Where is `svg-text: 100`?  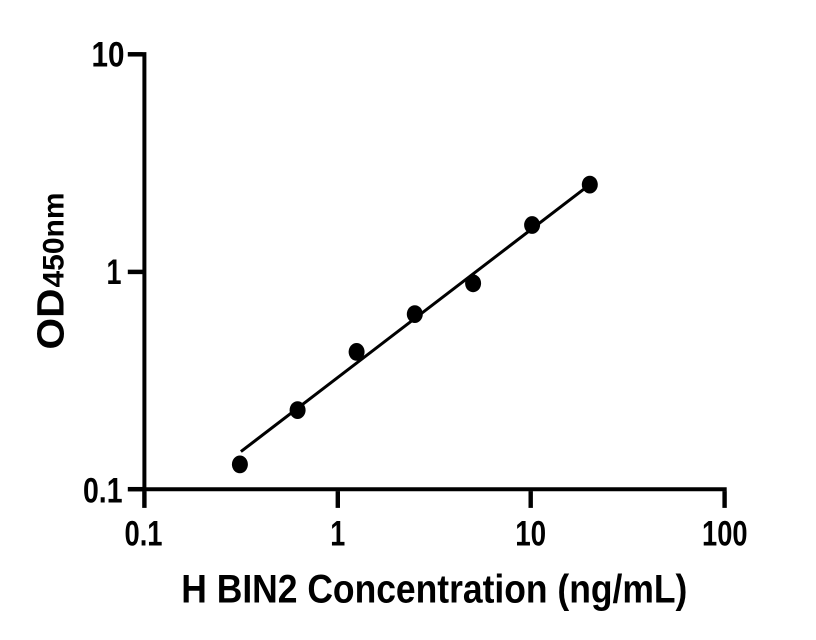
svg-text: 100 is located at coordinates (725, 534).